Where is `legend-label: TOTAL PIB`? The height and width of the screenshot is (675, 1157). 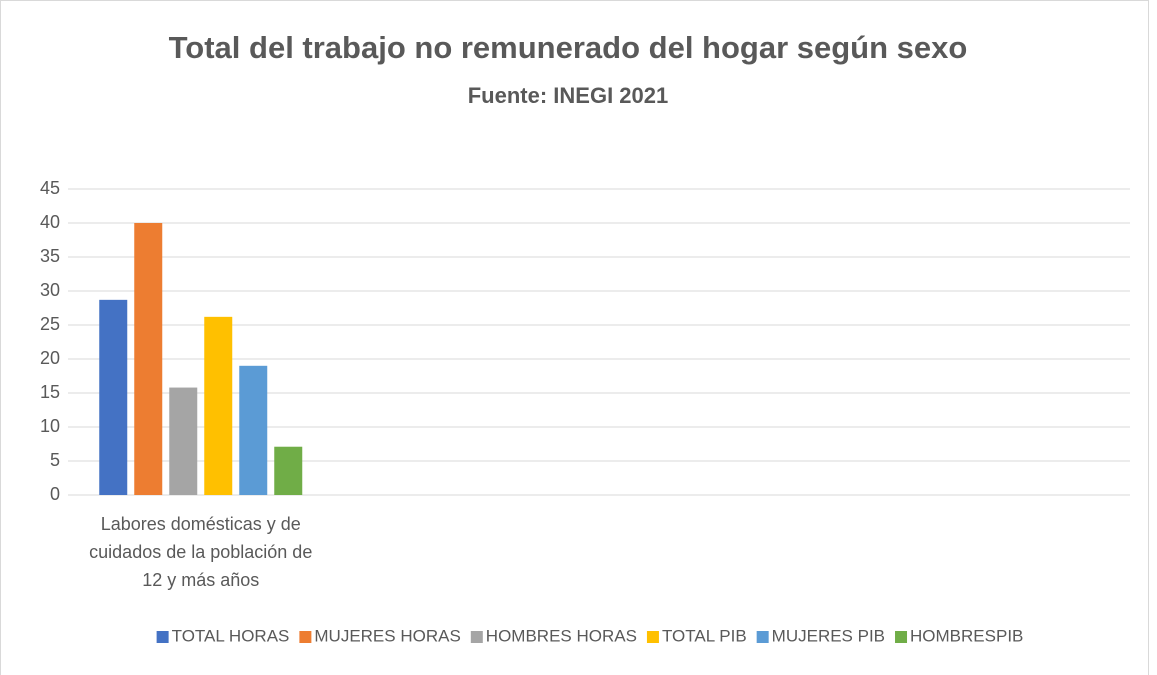 legend-label: TOTAL PIB is located at coordinates (704, 635).